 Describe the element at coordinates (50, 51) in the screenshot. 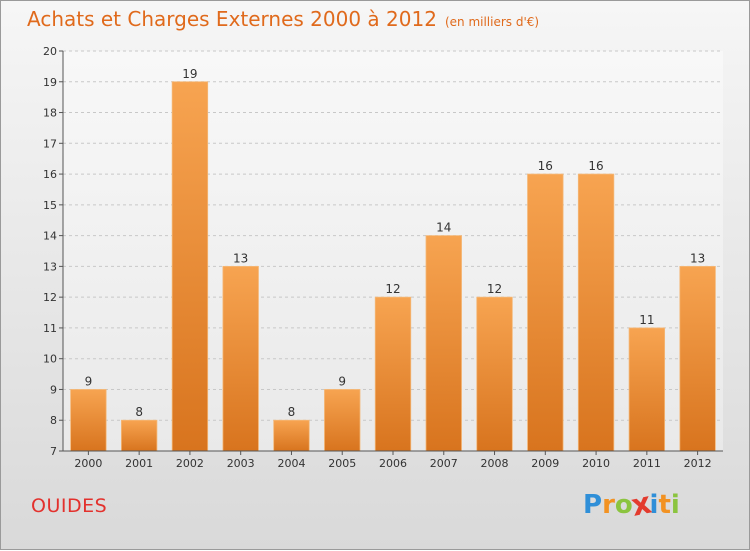

I see `y-tick-label: 20` at that location.